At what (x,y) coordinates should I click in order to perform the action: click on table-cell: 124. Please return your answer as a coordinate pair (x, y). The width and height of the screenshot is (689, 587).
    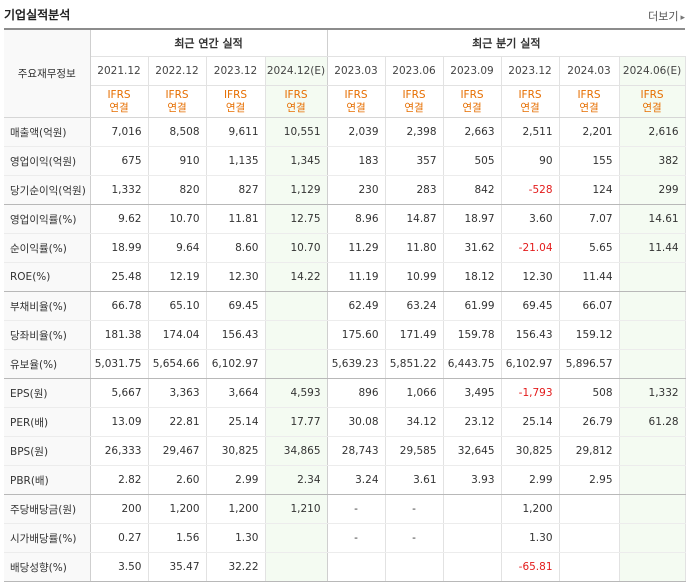
    Looking at the image, I should click on (589, 190).